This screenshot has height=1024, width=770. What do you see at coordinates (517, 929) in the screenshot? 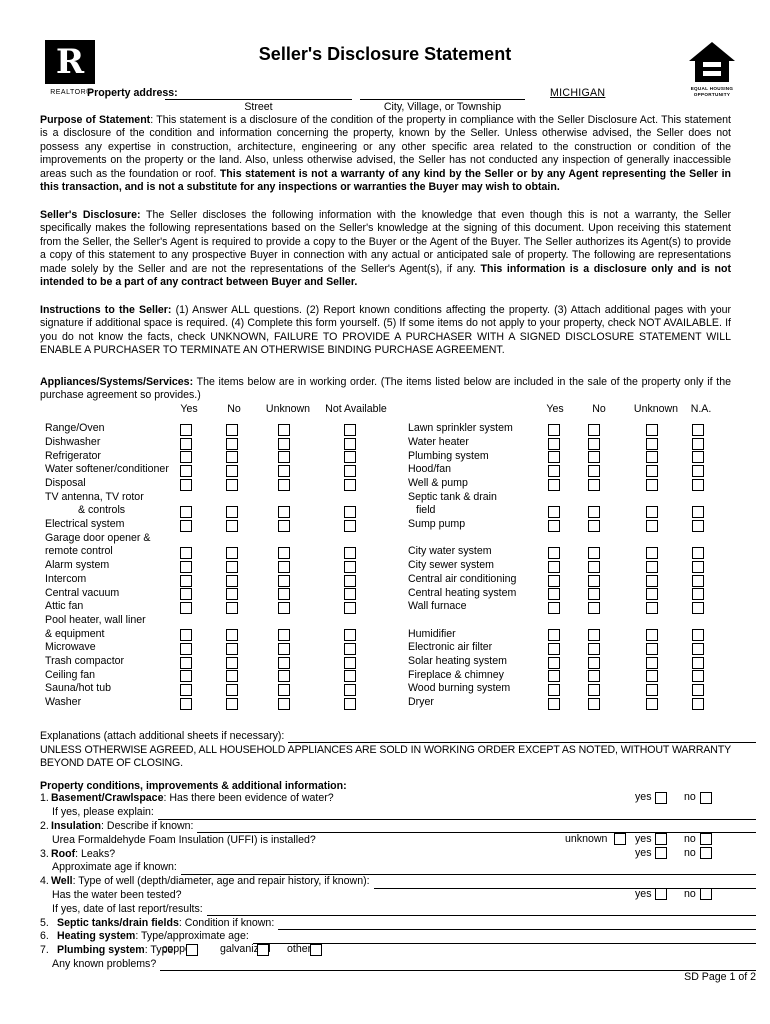
I see `septic-condition-field` at bounding box center [517, 929].